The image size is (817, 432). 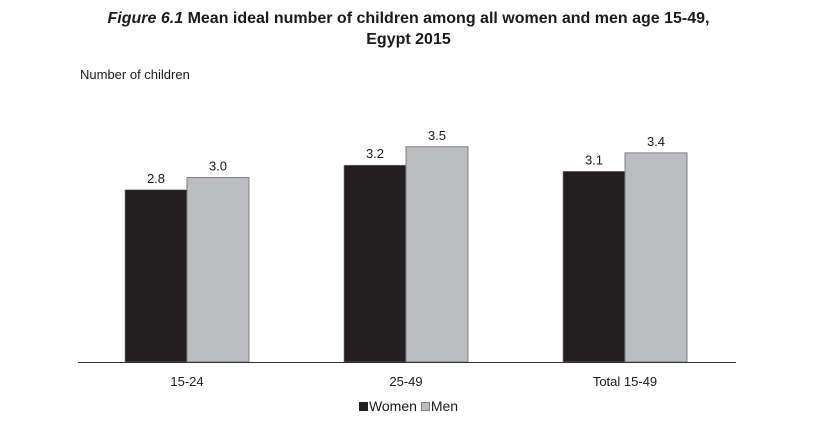 What do you see at coordinates (218, 166) in the screenshot?
I see `data-label-men-0: 3.0` at bounding box center [218, 166].